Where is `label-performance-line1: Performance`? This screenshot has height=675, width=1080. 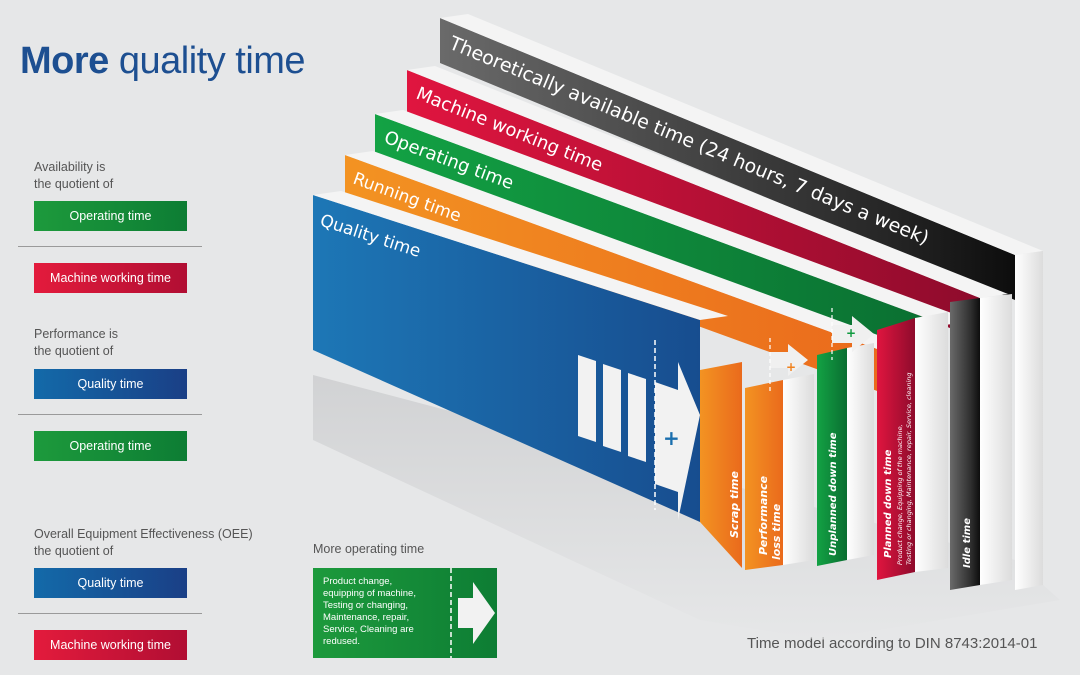 label-performance-line1: Performance is located at coordinates (763, 515).